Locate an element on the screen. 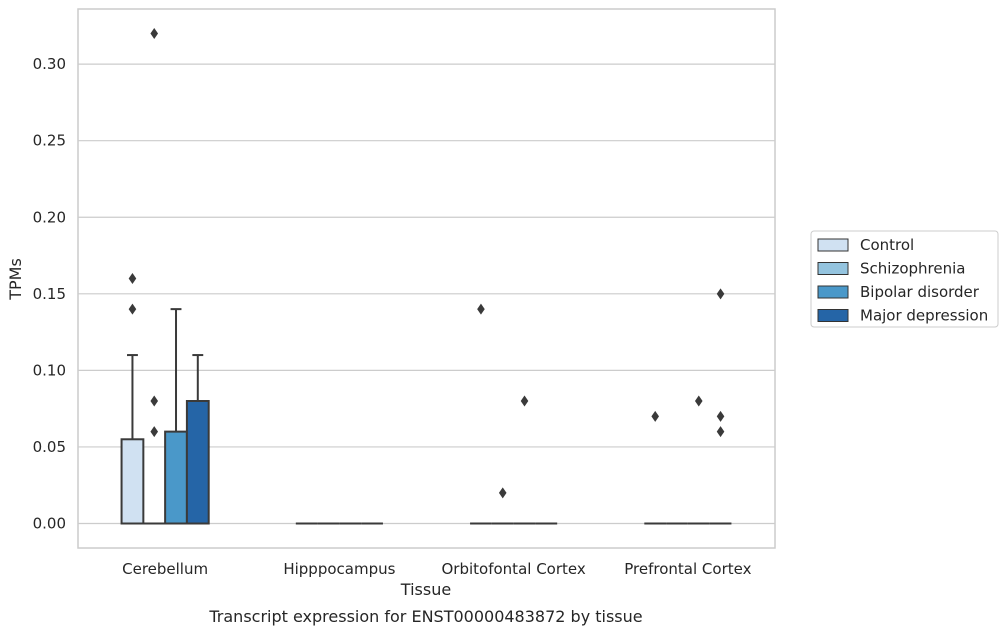 The height and width of the screenshot is (634, 1007). y-tick-label: 0.30 is located at coordinates (49, 64).